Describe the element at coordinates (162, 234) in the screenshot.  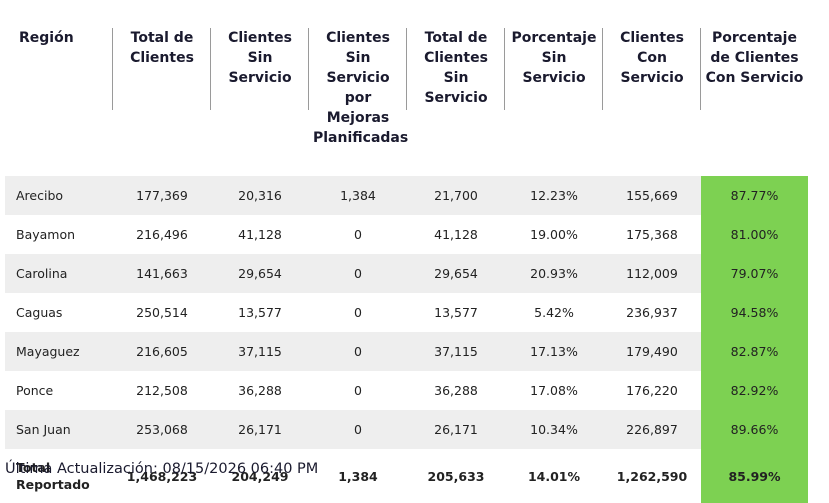
I see `cell-total-clients: 216,496` at that location.